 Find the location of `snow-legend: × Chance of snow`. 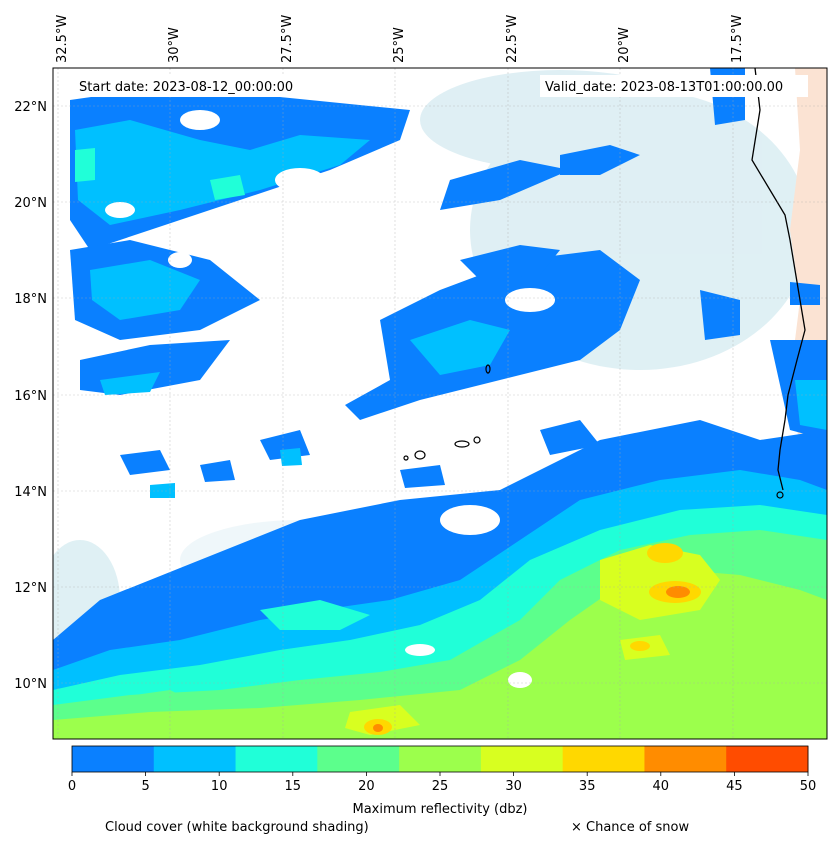

snow-legend: × Chance of snow is located at coordinates (630, 827).